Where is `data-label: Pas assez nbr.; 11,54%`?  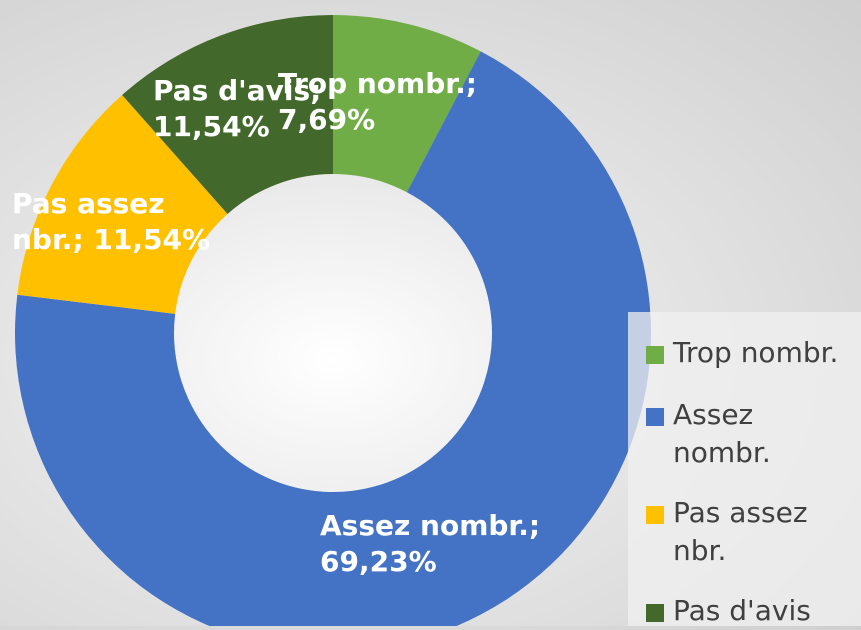
data-label: Pas assez nbr.; 11,54% is located at coordinates (127, 222).